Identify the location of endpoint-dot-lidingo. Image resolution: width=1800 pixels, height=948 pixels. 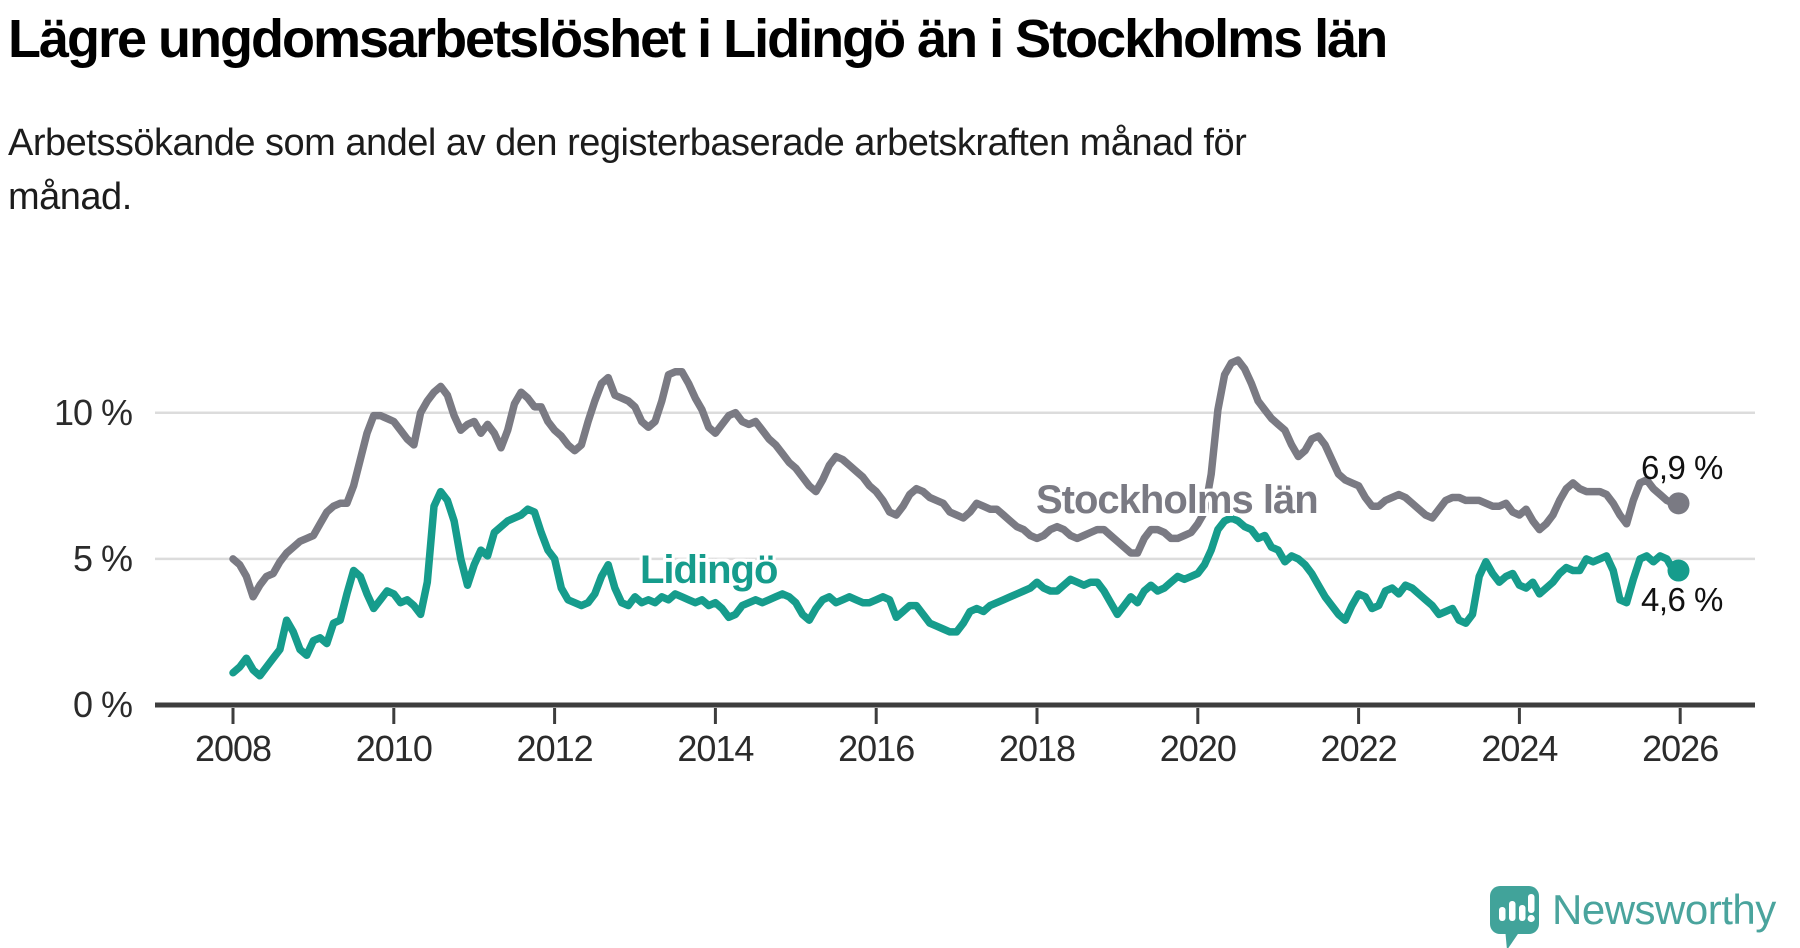
(1678, 570).